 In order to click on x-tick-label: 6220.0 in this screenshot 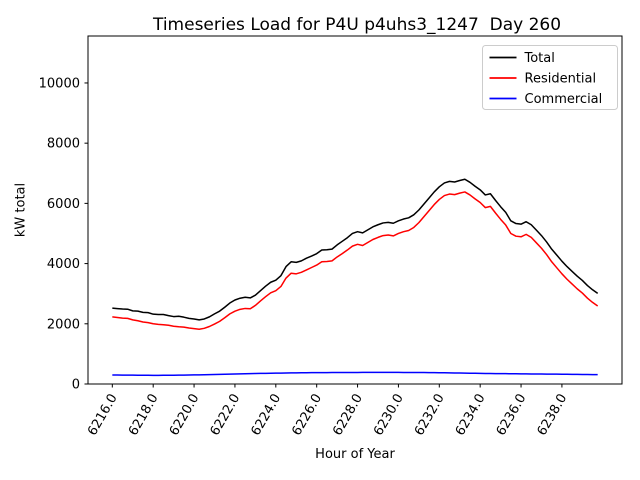, I will do `click(185, 415)`.